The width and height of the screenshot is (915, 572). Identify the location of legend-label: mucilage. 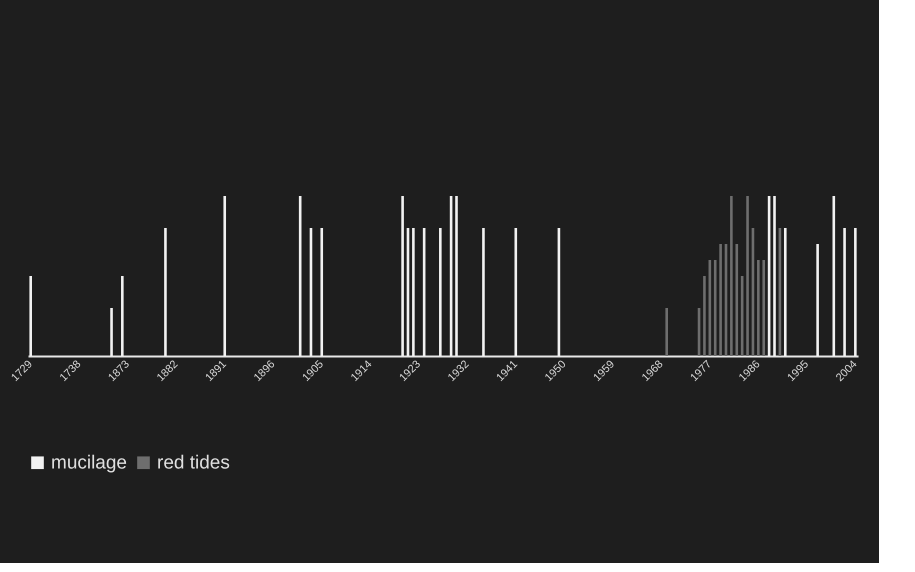
(89, 463).